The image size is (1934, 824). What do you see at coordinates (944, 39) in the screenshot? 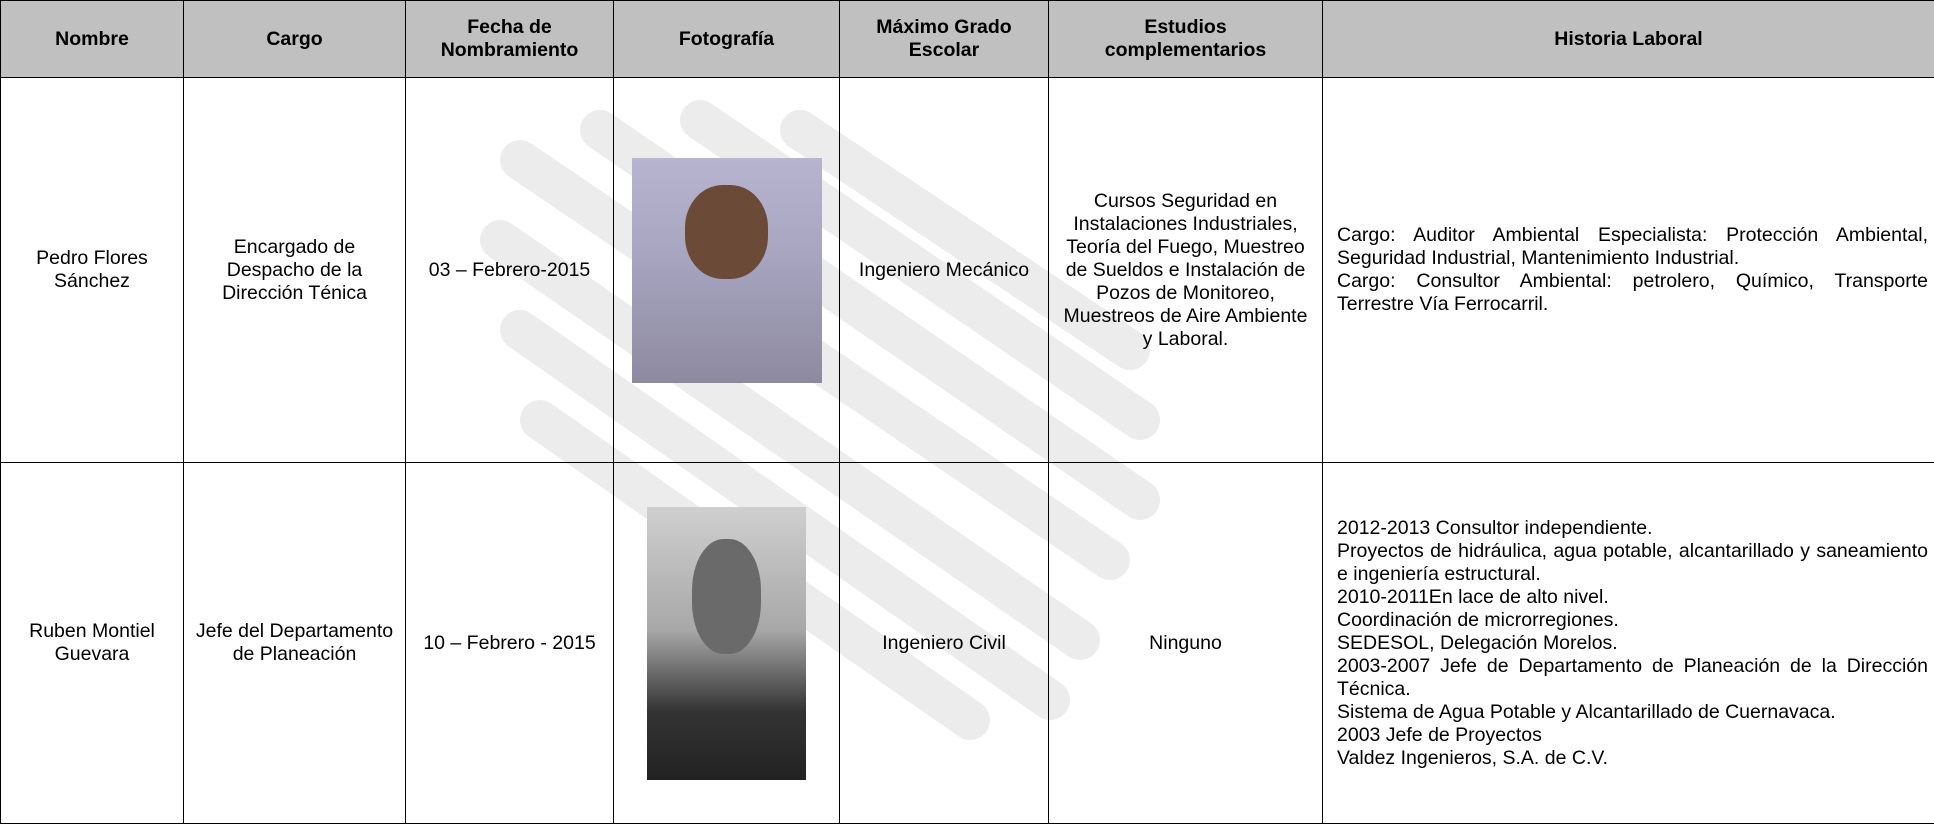
I see `column-header: Máximo Grado Escolar` at bounding box center [944, 39].